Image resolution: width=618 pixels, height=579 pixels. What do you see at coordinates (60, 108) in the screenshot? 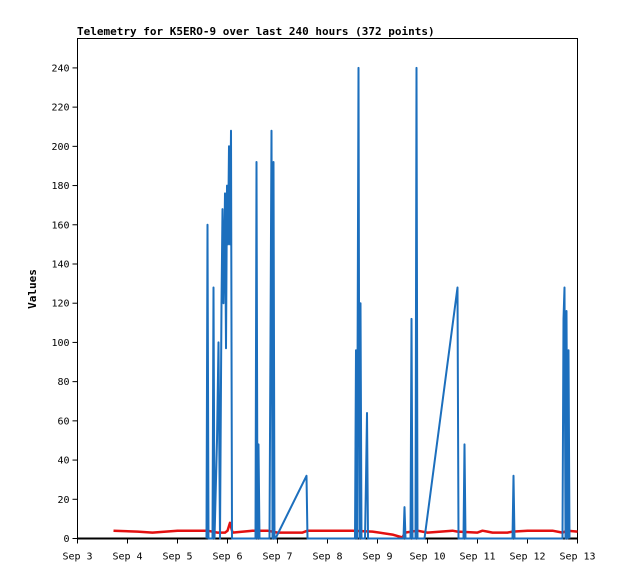
I see `y-tick-label: 220` at bounding box center [60, 108].